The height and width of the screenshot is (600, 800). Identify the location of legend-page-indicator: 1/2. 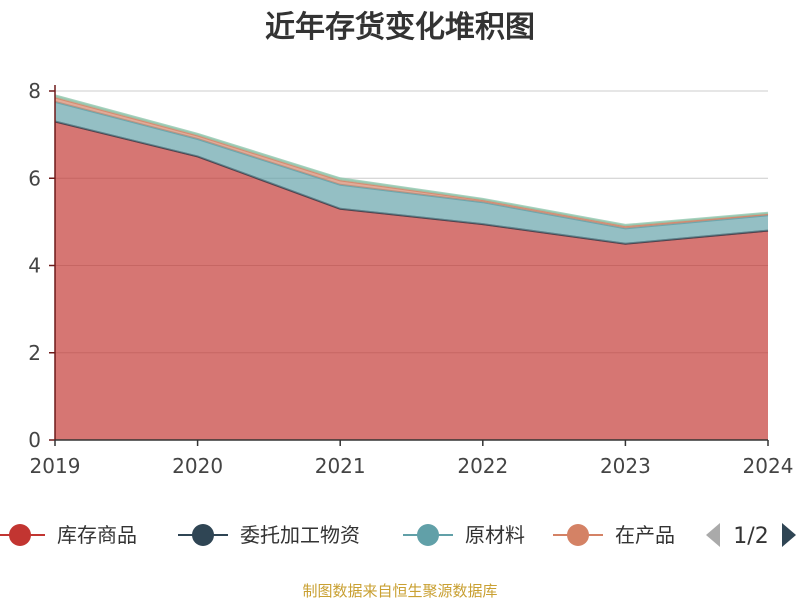
(750, 536).